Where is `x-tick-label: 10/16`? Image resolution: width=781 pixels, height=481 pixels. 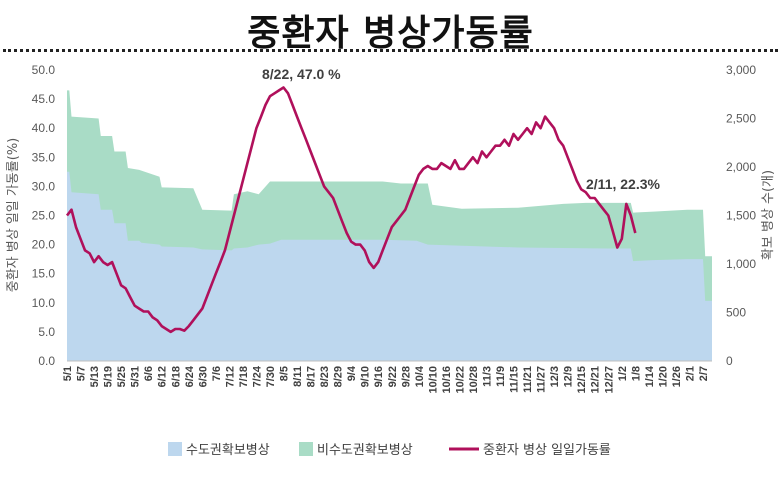 x-tick-label: 10/16 is located at coordinates (447, 380).